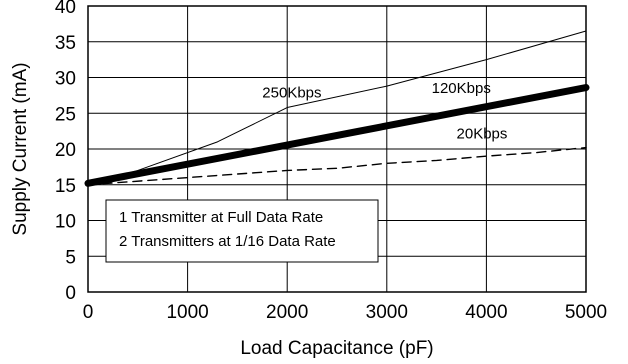 This screenshot has height=364, width=628. Describe the element at coordinates (70, 293) in the screenshot. I see `y-tick-label: 0` at that location.